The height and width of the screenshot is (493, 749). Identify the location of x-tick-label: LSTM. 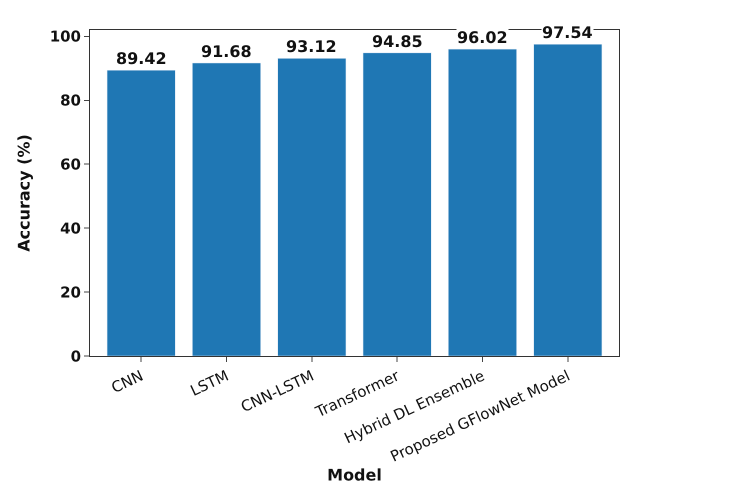
(210, 383).